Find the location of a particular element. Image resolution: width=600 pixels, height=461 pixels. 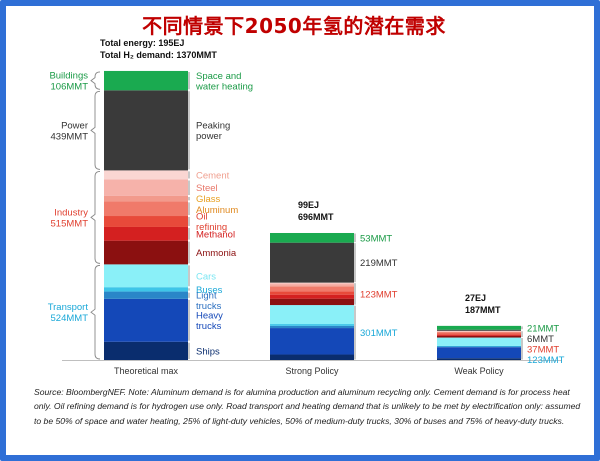

bar-segment-strong-policy-glass is located at coordinates (312, 286).